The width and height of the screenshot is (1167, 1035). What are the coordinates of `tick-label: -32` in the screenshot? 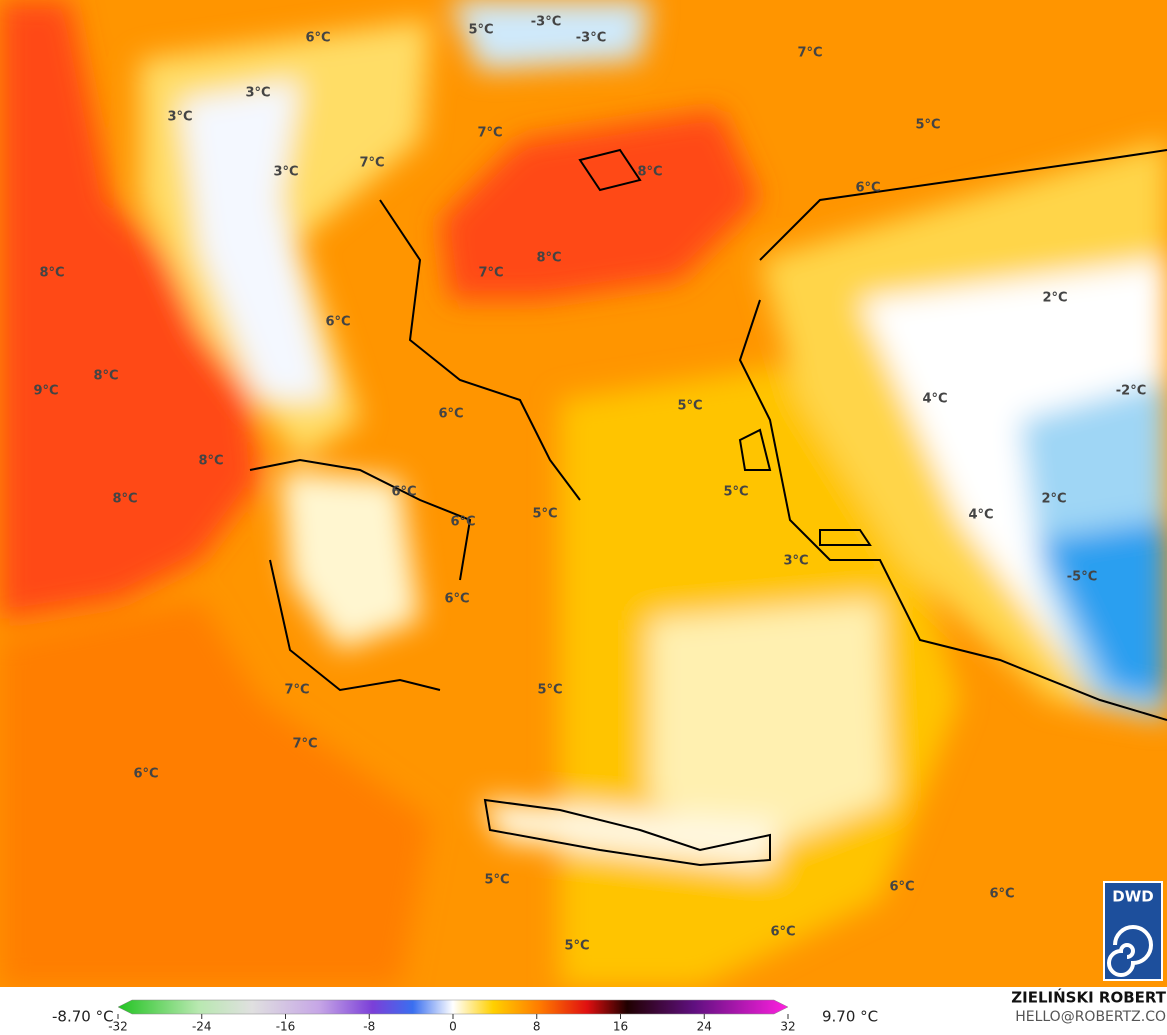 It's located at (118, 1027).